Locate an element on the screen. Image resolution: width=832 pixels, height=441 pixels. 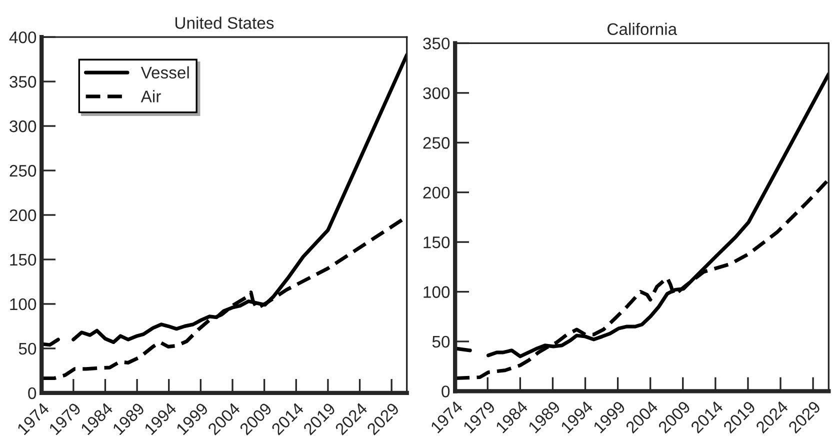
legend-label: Air is located at coordinates (150, 96).